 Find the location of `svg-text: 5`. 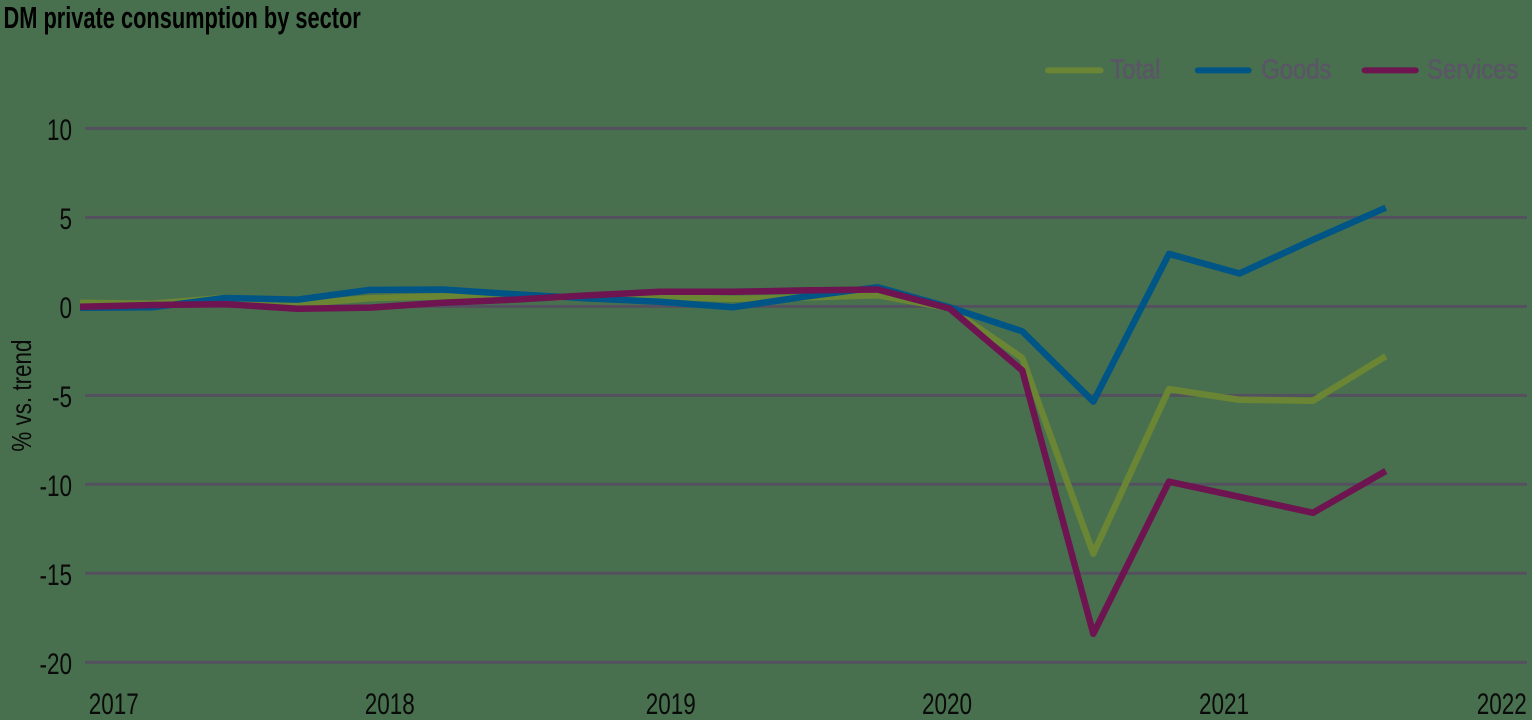

svg-text: 5 is located at coordinates (65, 219).